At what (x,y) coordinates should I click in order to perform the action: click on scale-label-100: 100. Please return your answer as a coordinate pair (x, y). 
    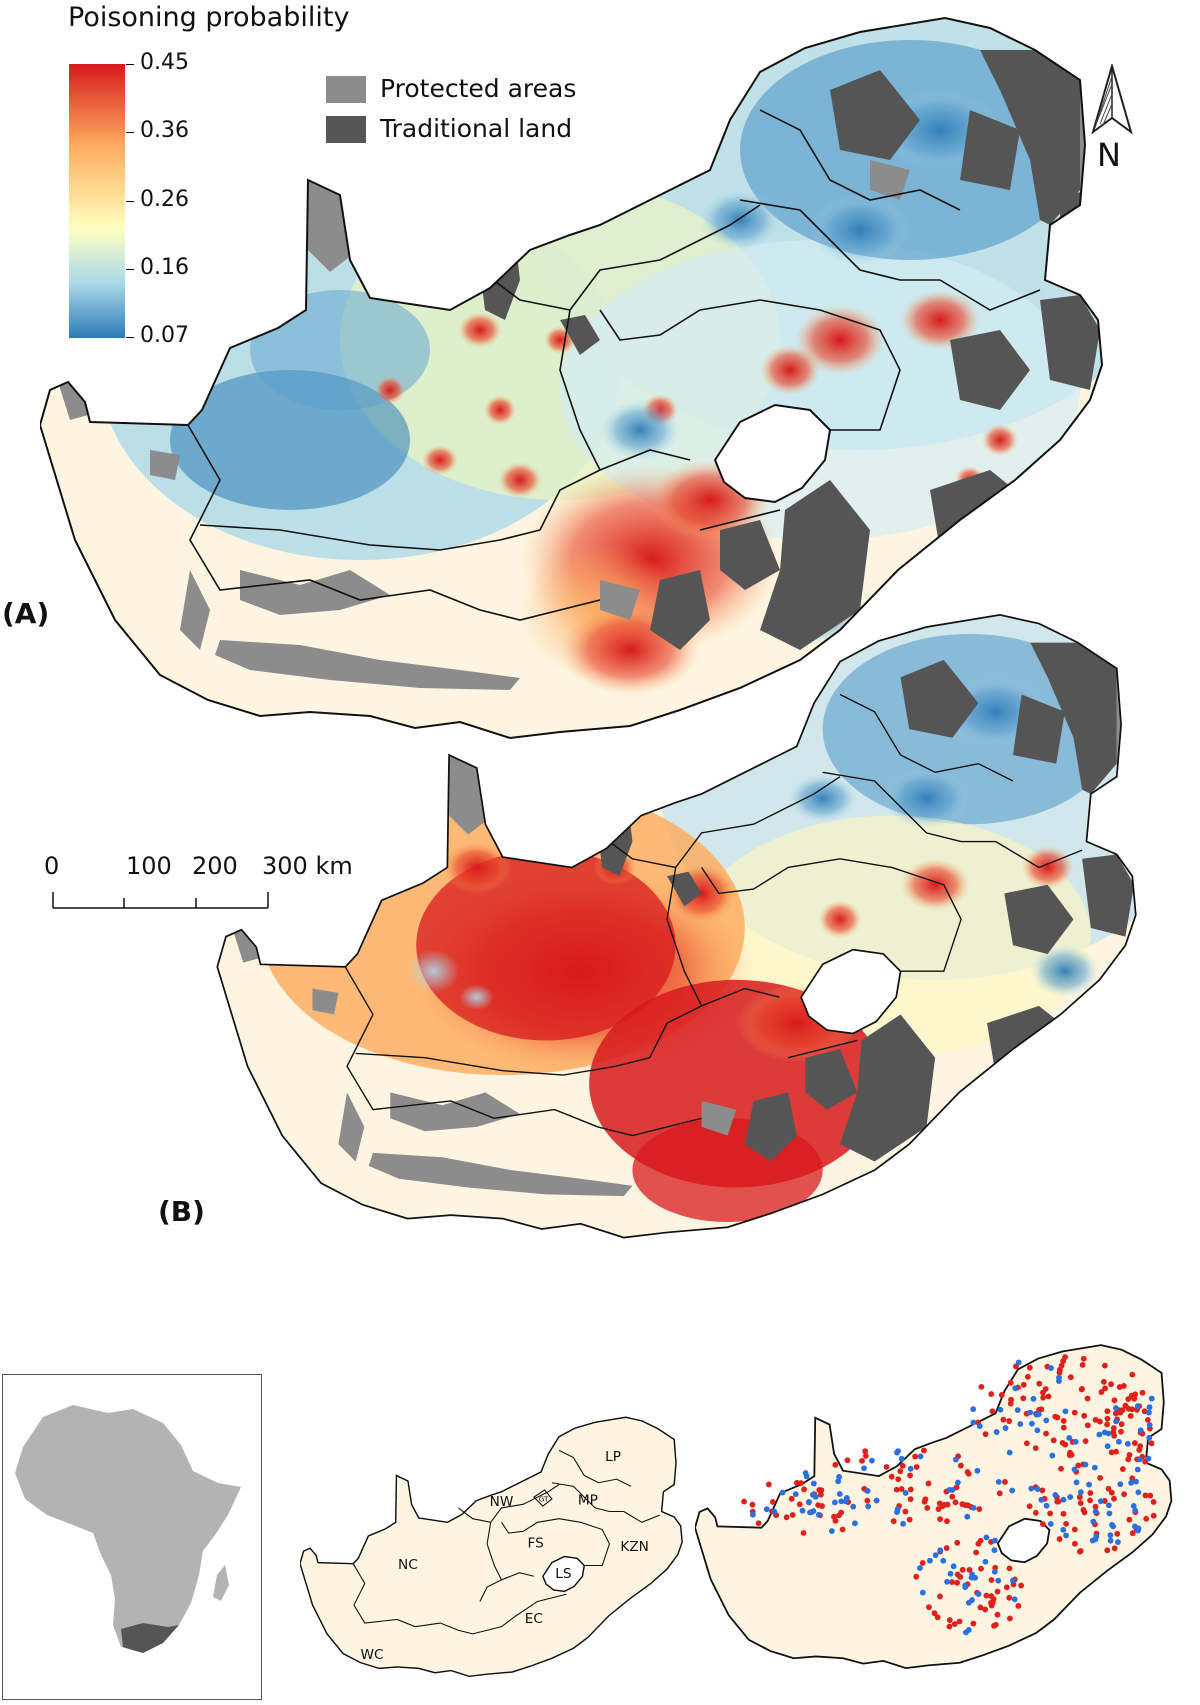
    Looking at the image, I should click on (149, 866).